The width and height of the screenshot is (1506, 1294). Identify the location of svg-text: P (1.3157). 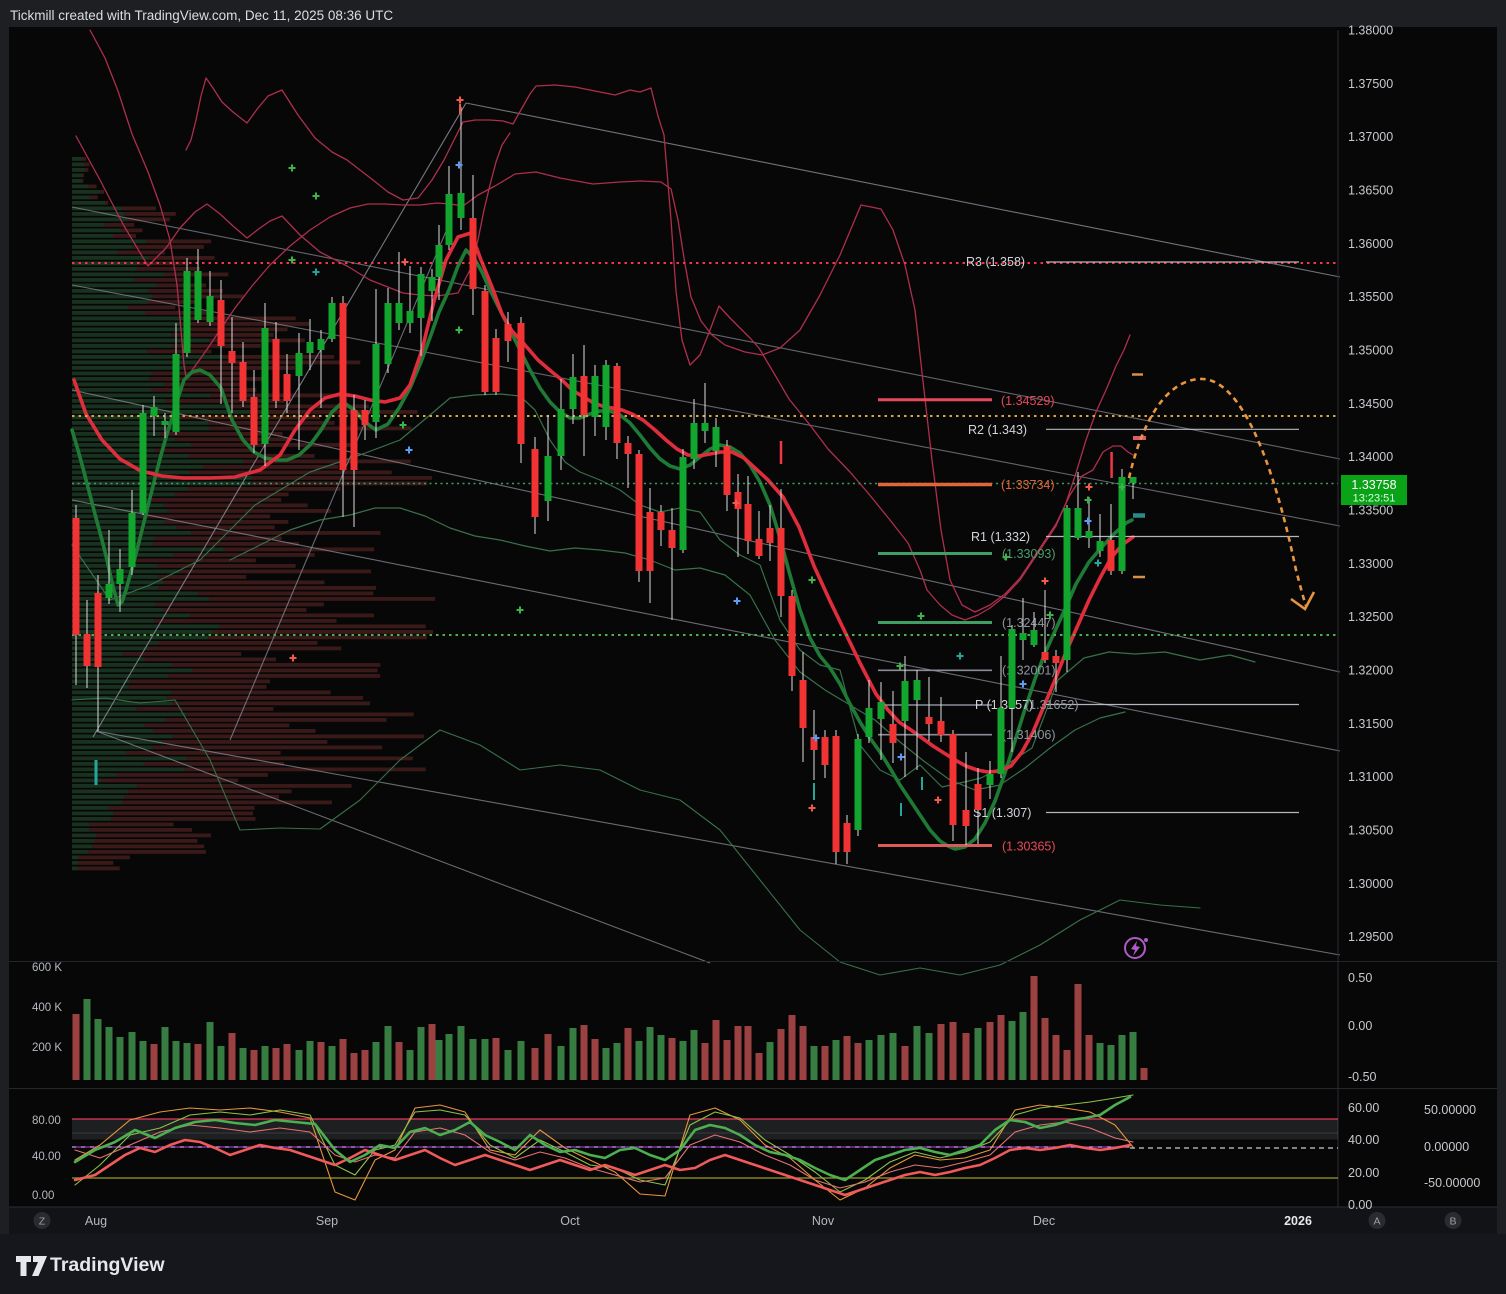
(1004, 705).